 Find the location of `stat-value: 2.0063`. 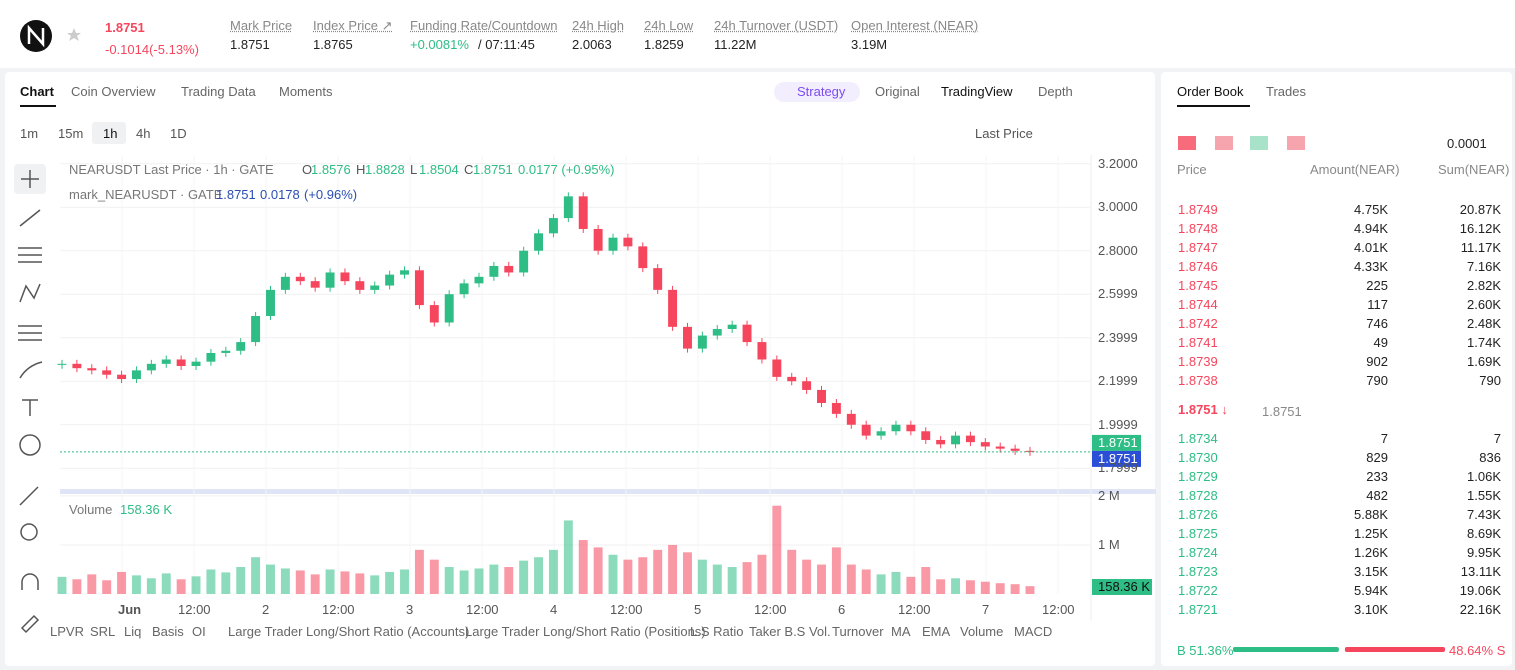

stat-value: 2.0063 is located at coordinates (592, 44).